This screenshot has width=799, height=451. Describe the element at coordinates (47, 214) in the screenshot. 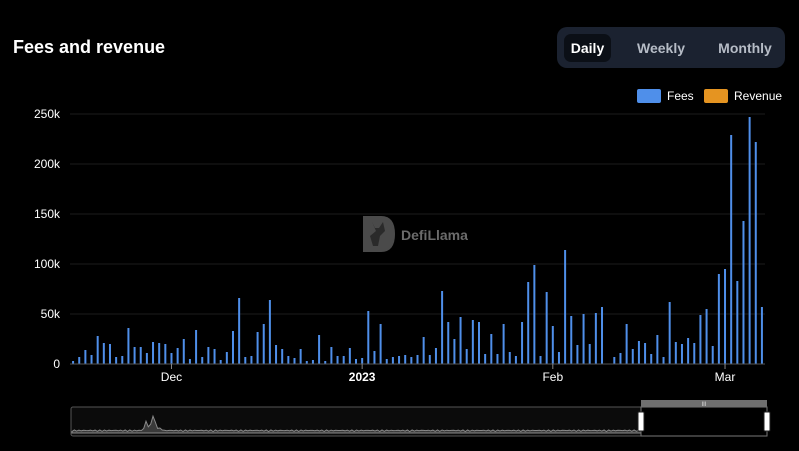

I see `y-tick-label: 150k` at that location.